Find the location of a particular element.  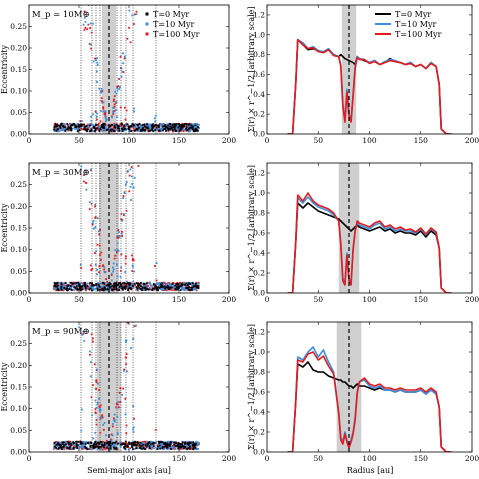

legend-entry: T=10 Myr is located at coordinates (415, 24).